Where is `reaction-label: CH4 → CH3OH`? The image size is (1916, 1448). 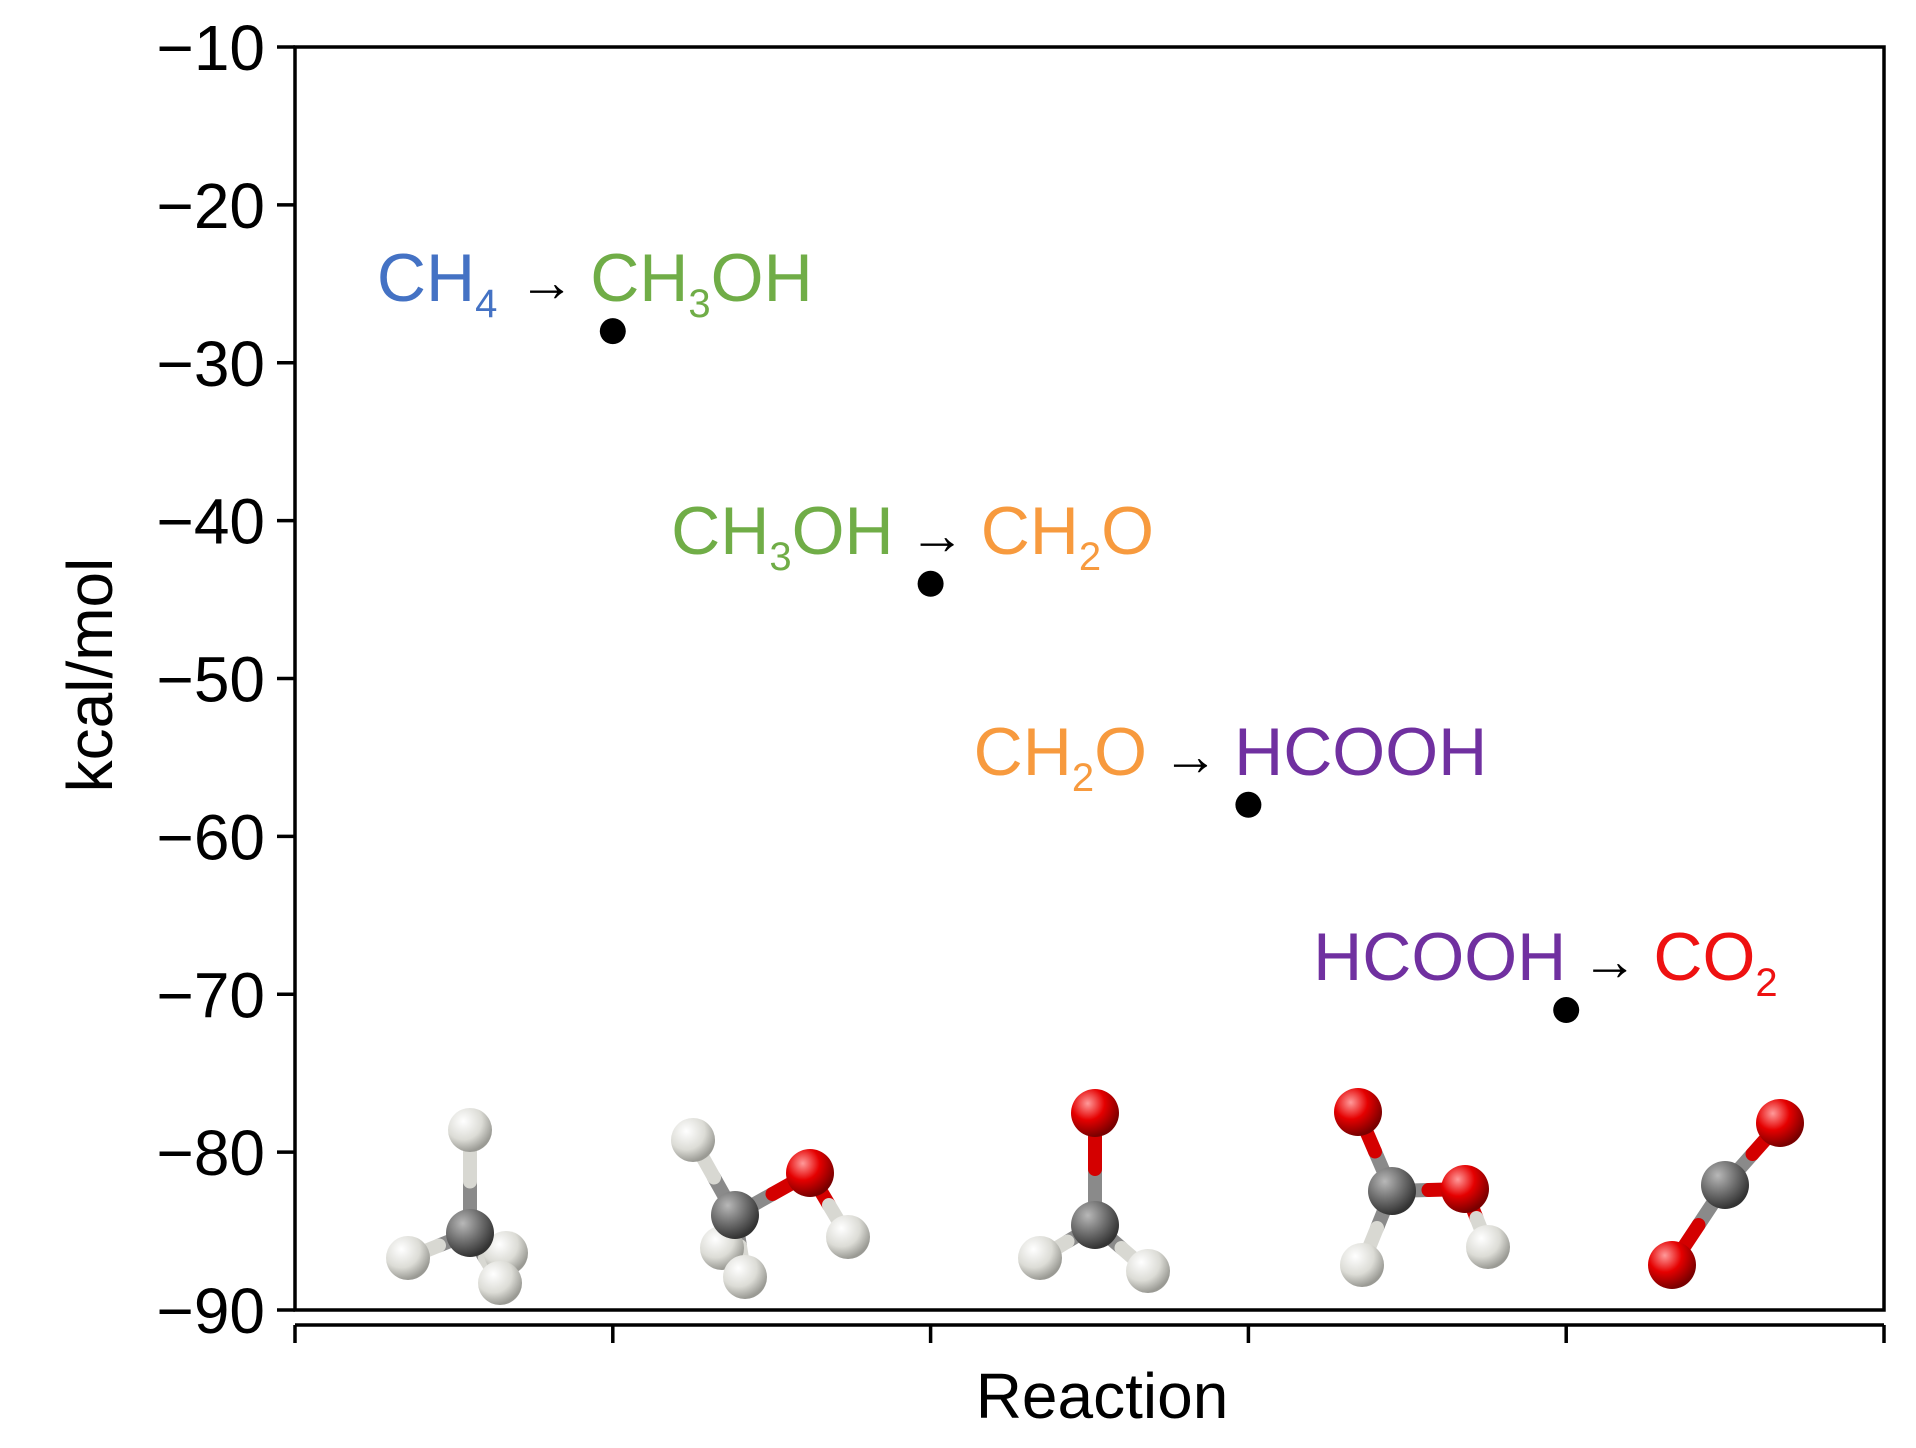 reaction-label: CH4 → CH3OH is located at coordinates (595, 283).